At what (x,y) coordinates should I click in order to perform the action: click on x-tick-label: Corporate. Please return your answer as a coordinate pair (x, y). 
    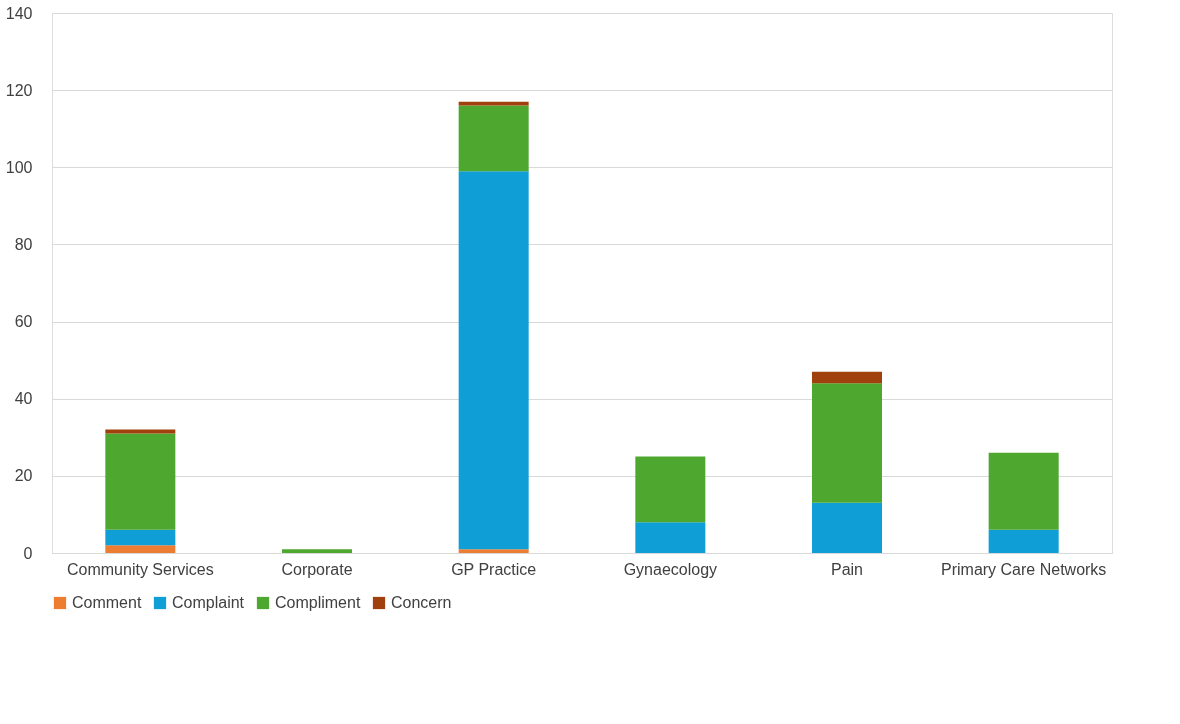
    Looking at the image, I should click on (317, 569).